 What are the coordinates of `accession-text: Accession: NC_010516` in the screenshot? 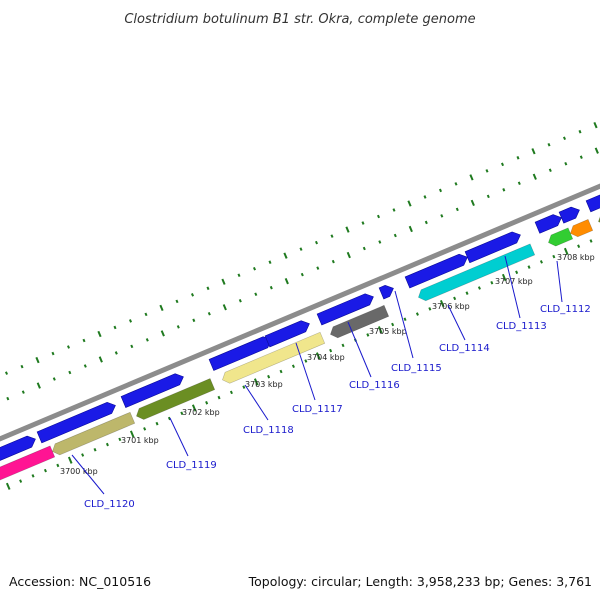 It's located at (80, 581).